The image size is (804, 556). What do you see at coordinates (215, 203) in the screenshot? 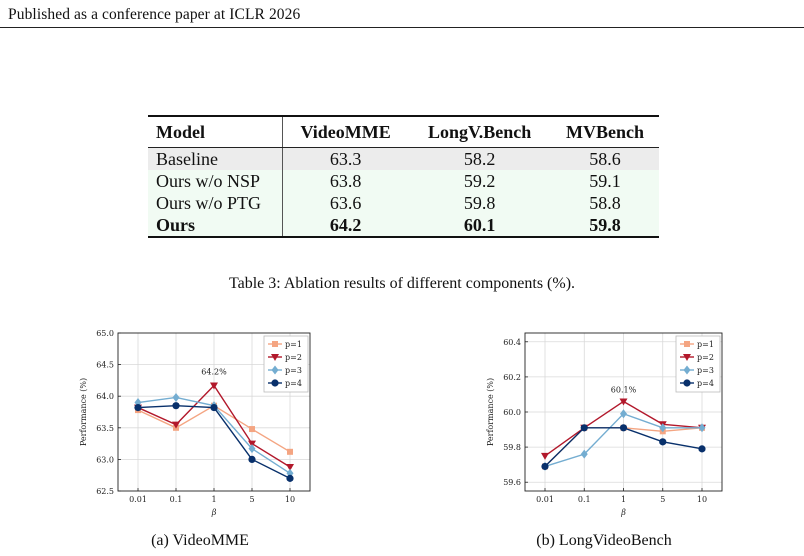
I see `row-model-cell: Ours w/o PTG` at bounding box center [215, 203].